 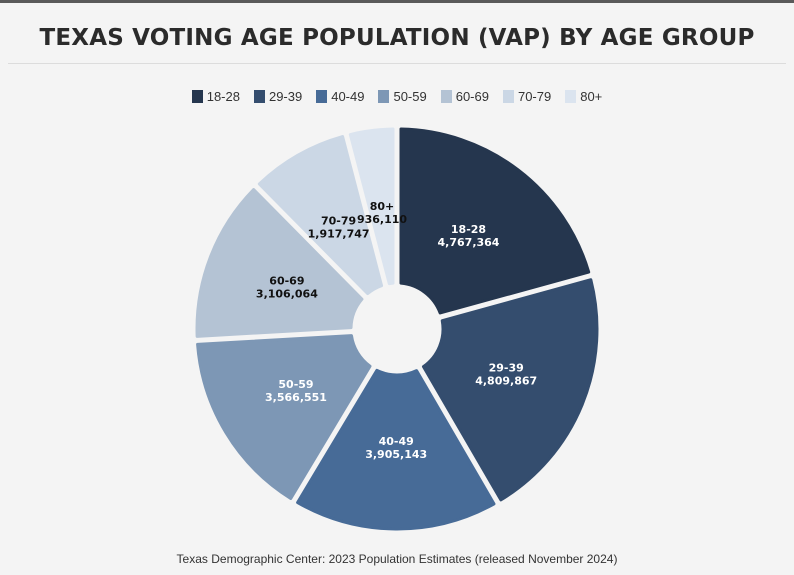 I want to click on legend-item-80-plus: 80+, so click(x=583, y=96).